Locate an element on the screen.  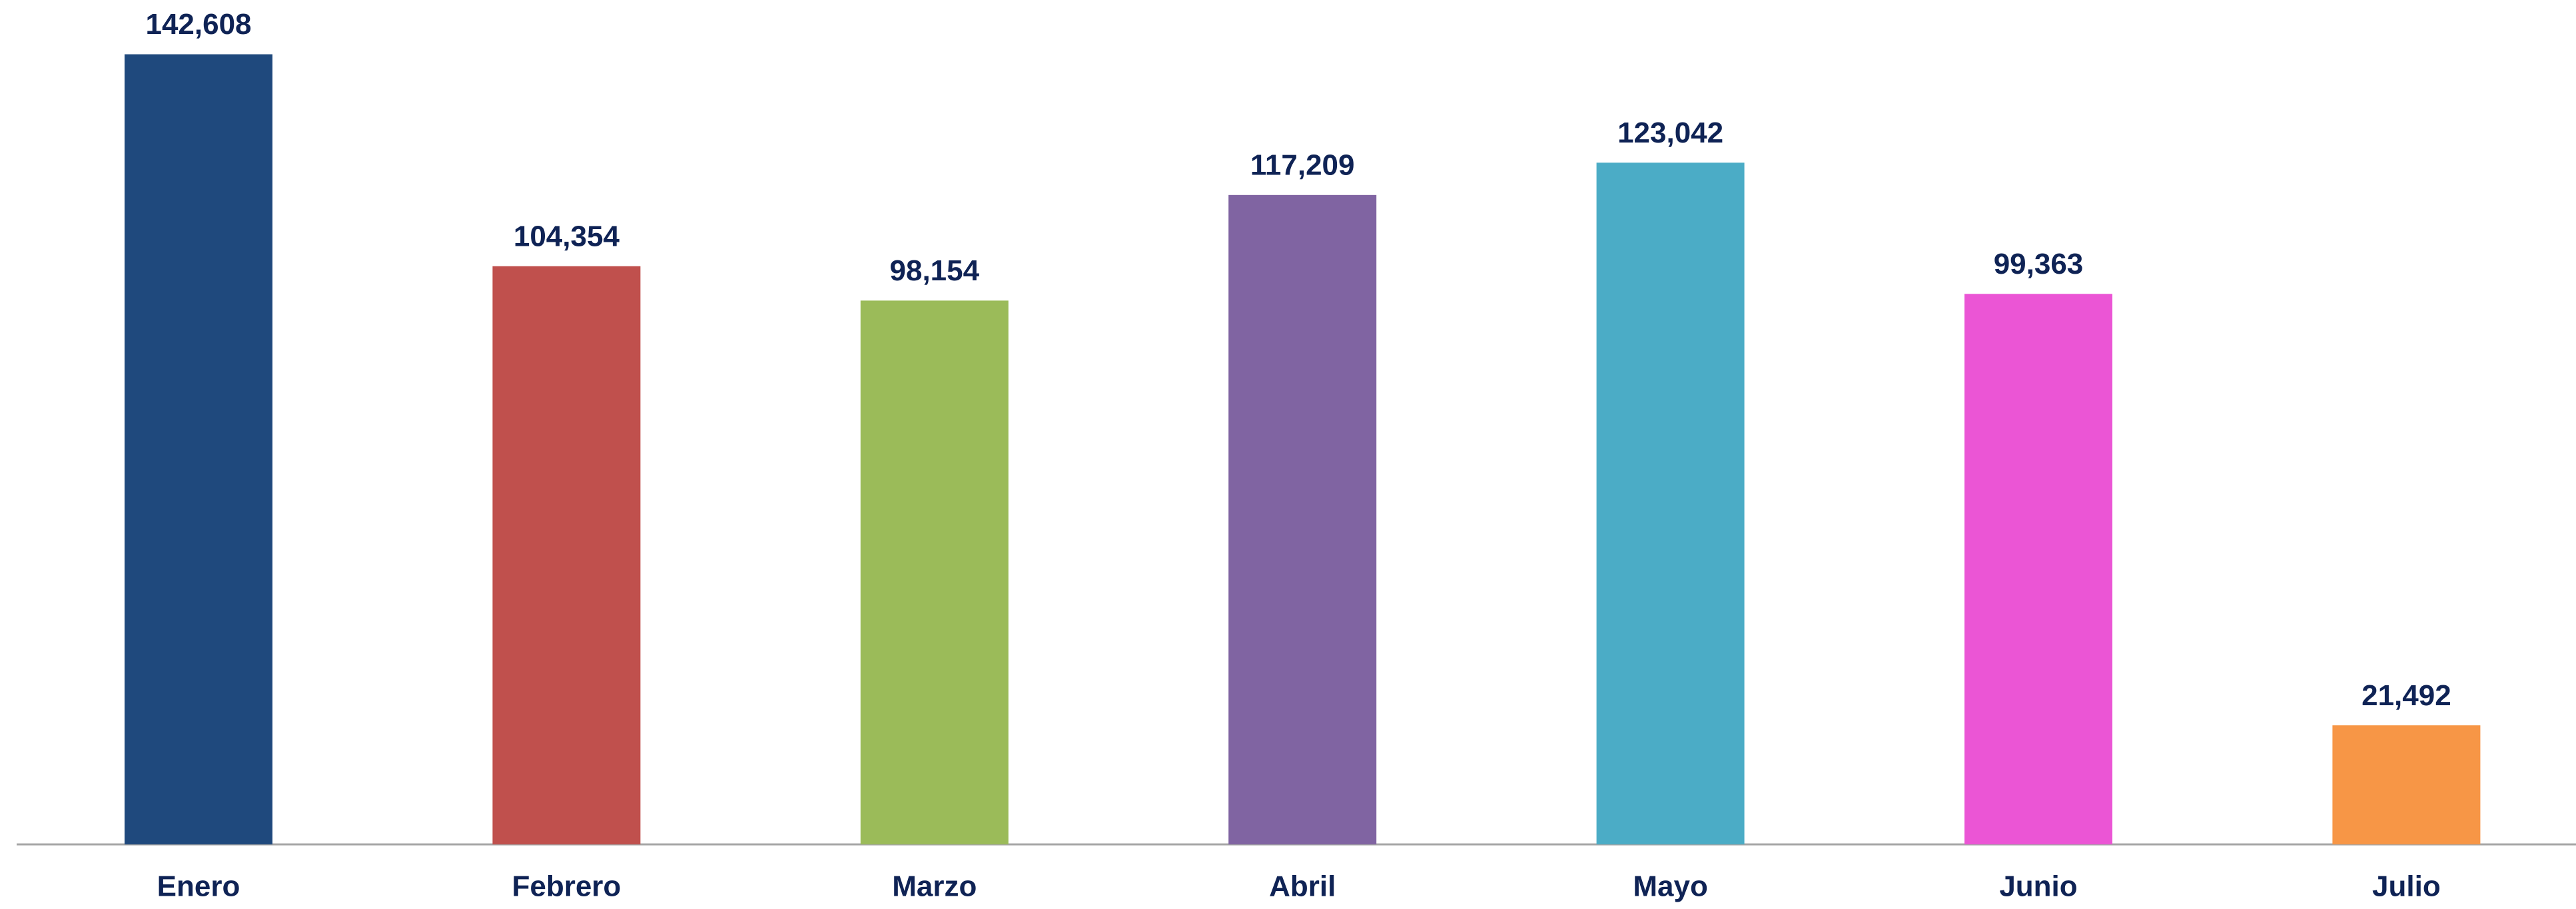
x-tick-label: Junio is located at coordinates (2038, 886).